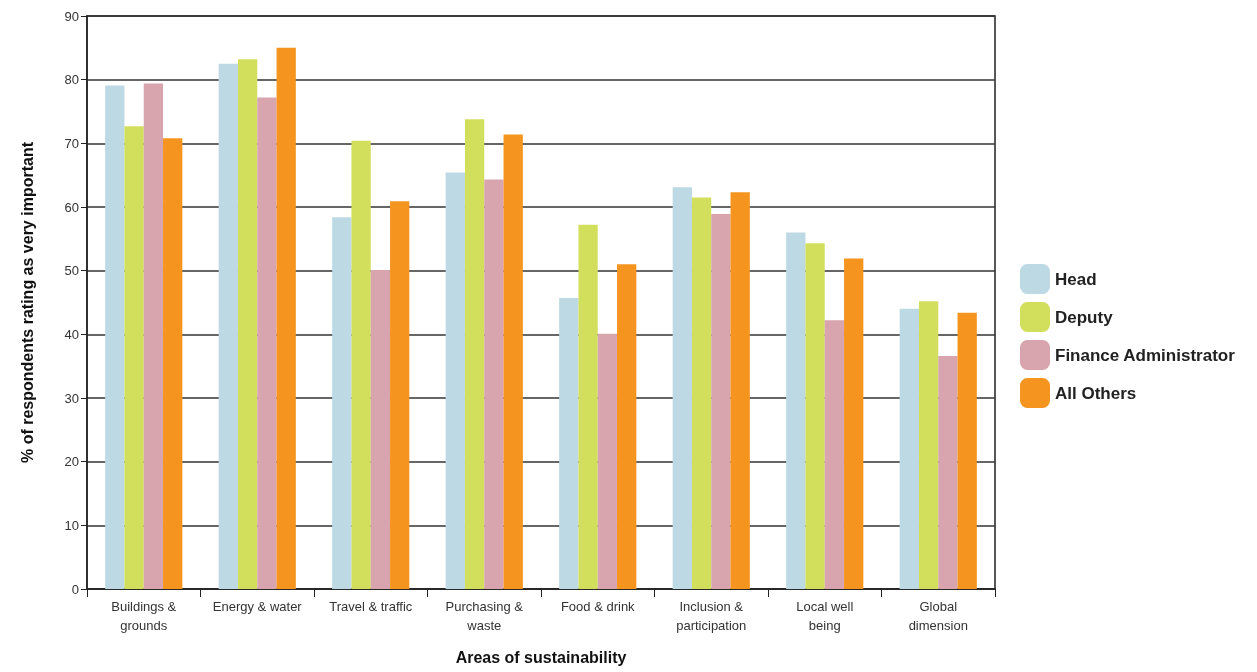 The height and width of the screenshot is (672, 1257). I want to click on y-tick-label: 0, so click(75, 589).